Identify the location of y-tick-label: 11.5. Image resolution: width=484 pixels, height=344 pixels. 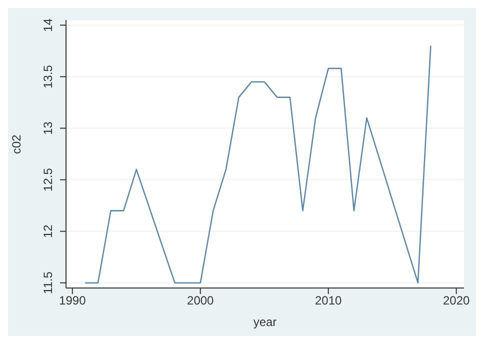
(48, 282).